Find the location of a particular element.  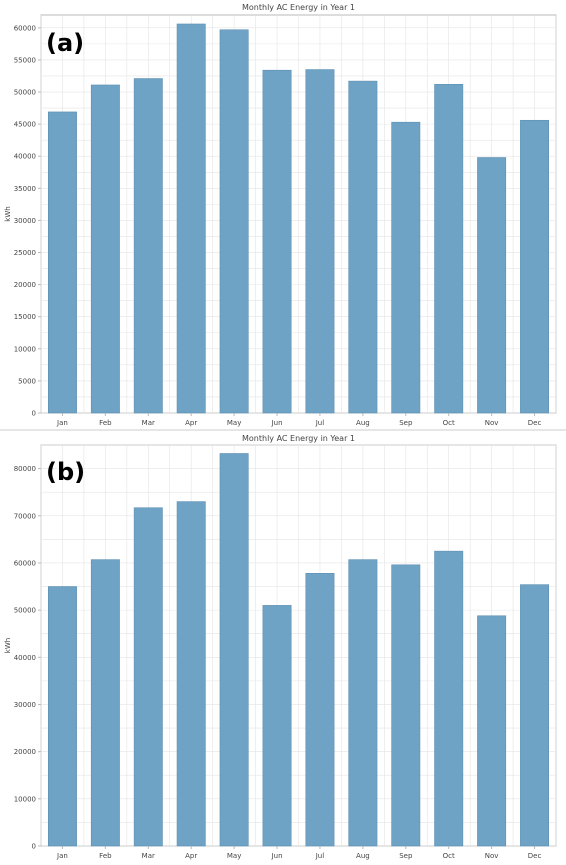

panel-label: (a) is located at coordinates (65, 43).